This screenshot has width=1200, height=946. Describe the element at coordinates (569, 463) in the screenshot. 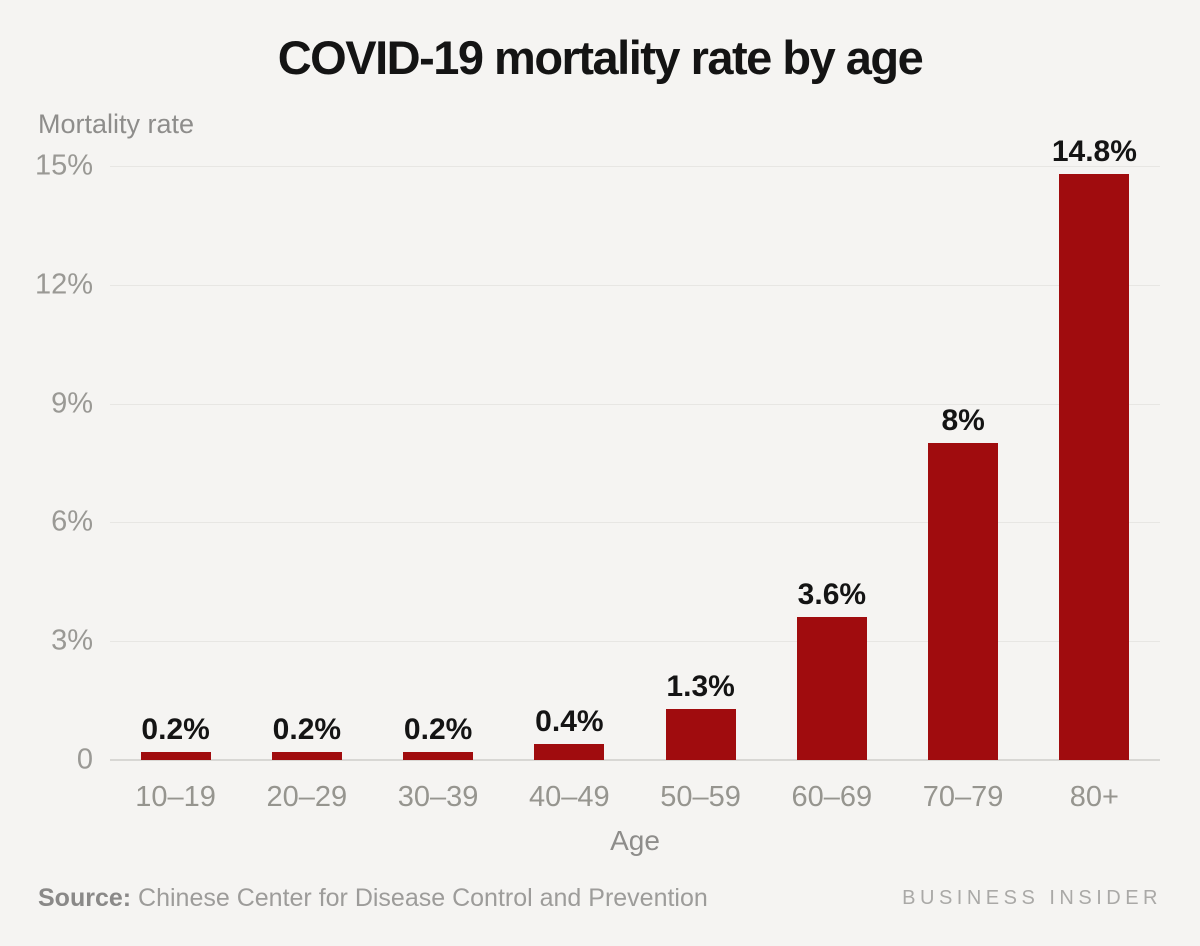

I see `bar-column: 0.4%` at that location.